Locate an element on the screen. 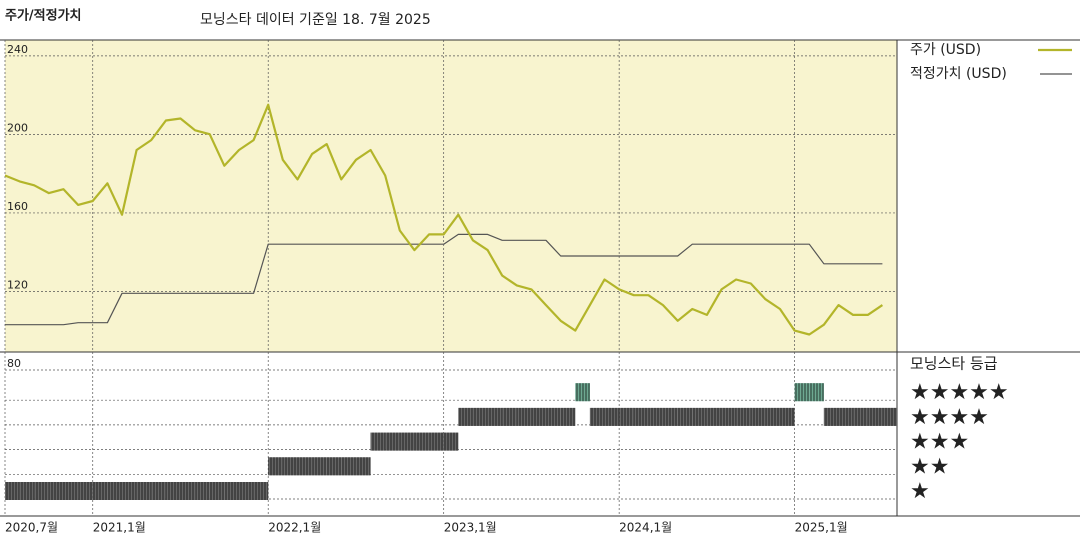 Image resolution: width=1080 pixels, height=544 pixels. rating-title: 모닝스타 등급 is located at coordinates (954, 364).